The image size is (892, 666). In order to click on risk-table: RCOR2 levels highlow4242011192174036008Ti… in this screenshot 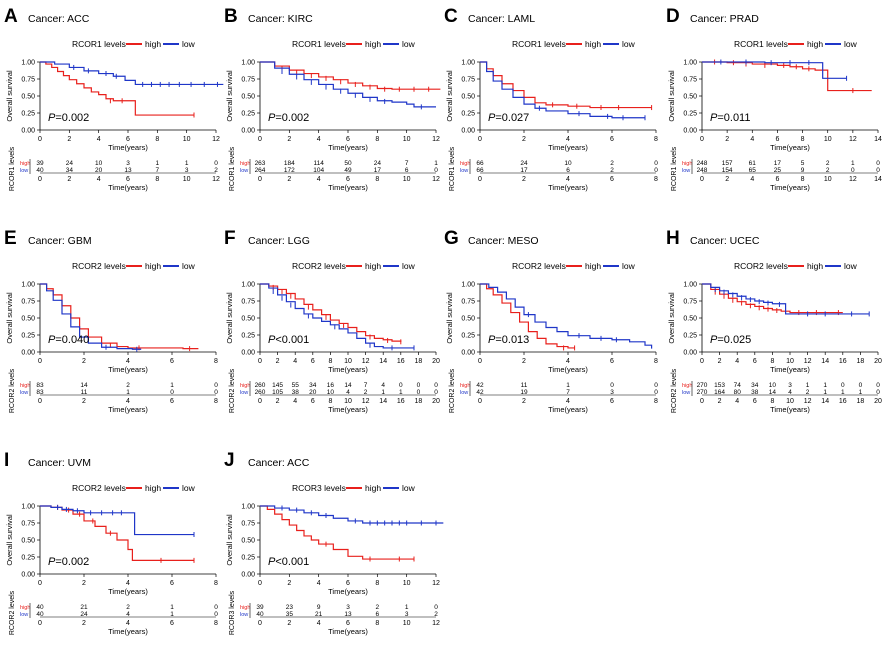, I will do `click(553, 391)`.